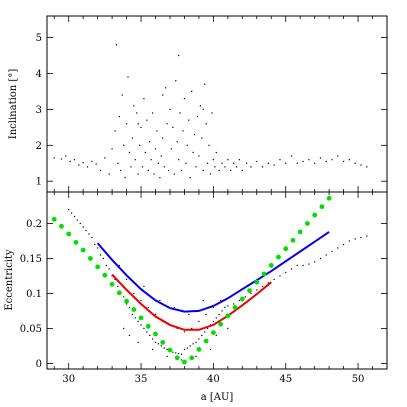  Describe the element at coordinates (13, 104) in the screenshot. I see `top-y-axis-title: Inclination [°]` at that location.